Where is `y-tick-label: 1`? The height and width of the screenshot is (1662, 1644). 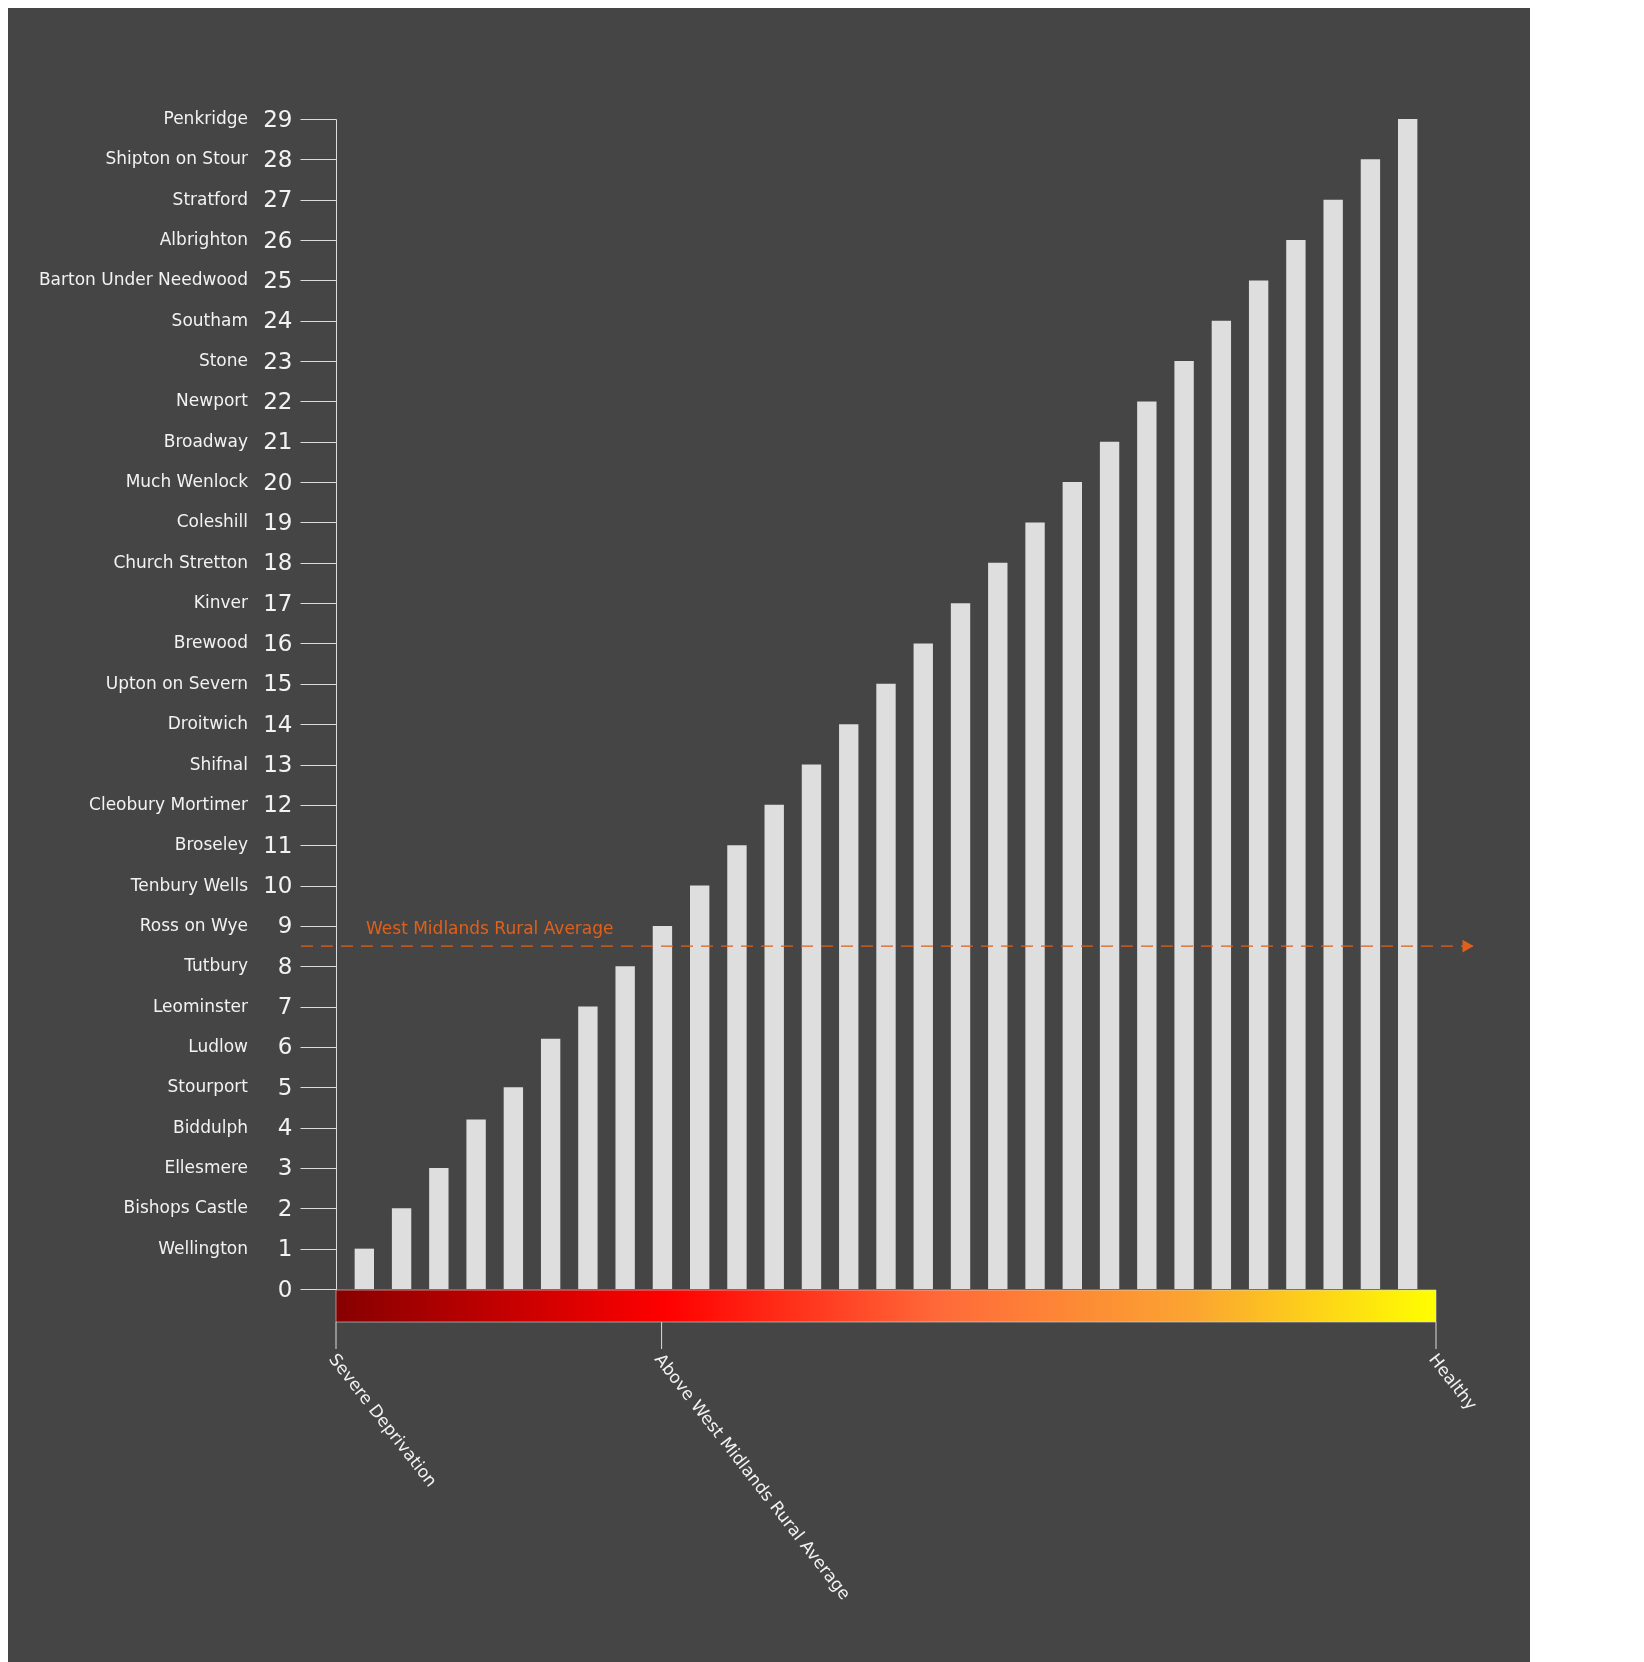 y-tick-label: 1 is located at coordinates (285, 1248).